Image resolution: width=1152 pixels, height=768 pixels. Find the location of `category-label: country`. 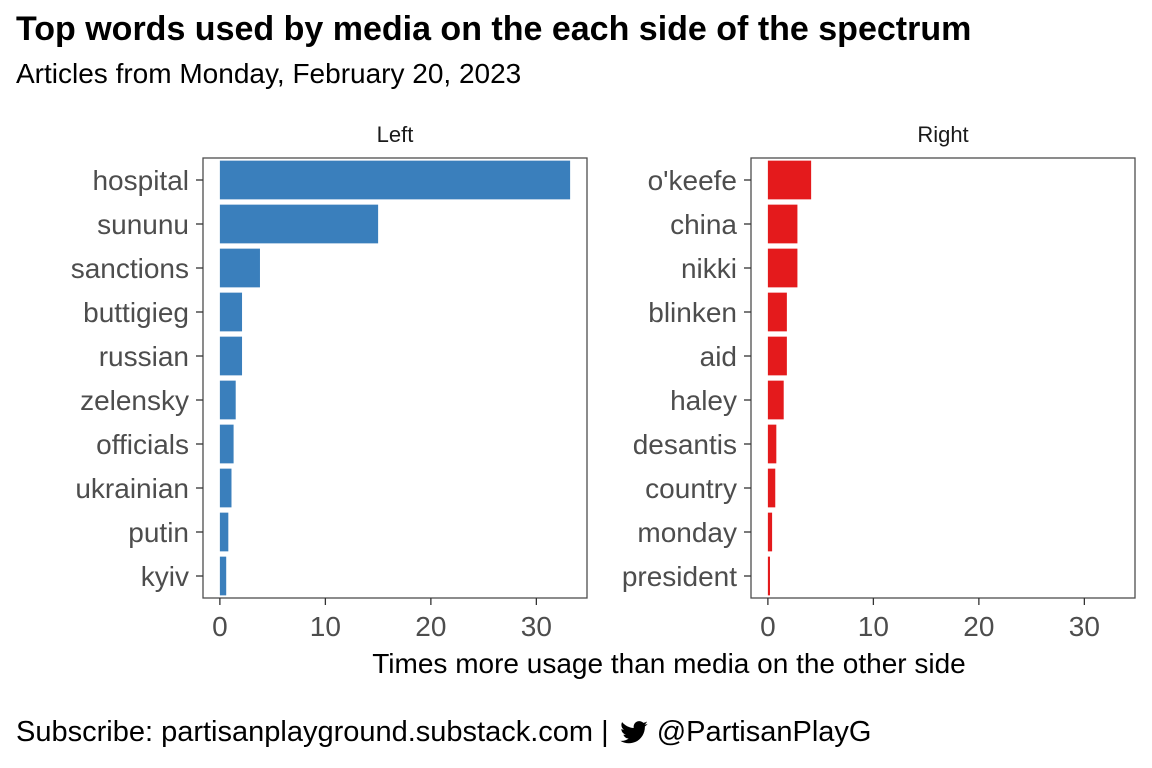

category-label: country is located at coordinates (691, 488).